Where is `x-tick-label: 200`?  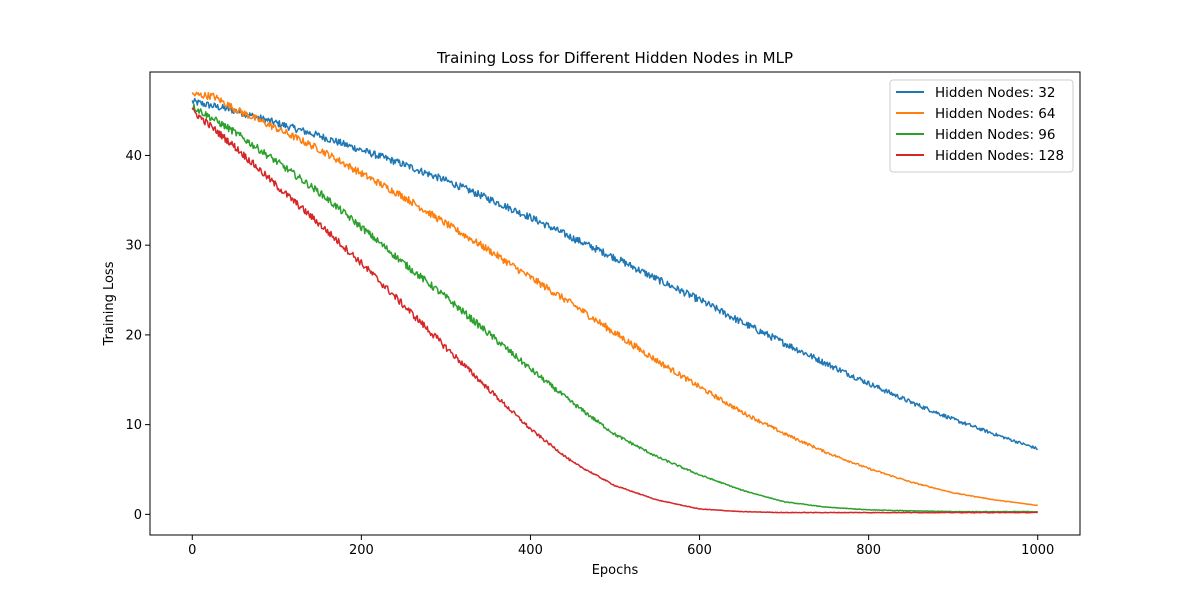 x-tick-label: 200 is located at coordinates (361, 550).